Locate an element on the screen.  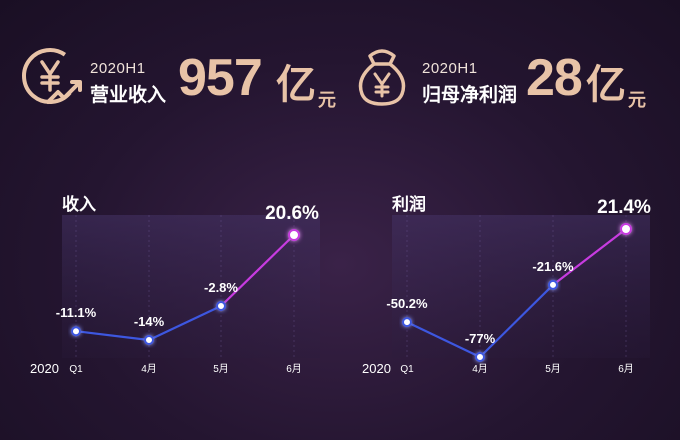
kpi-value: 28 is located at coordinates (554, 78).